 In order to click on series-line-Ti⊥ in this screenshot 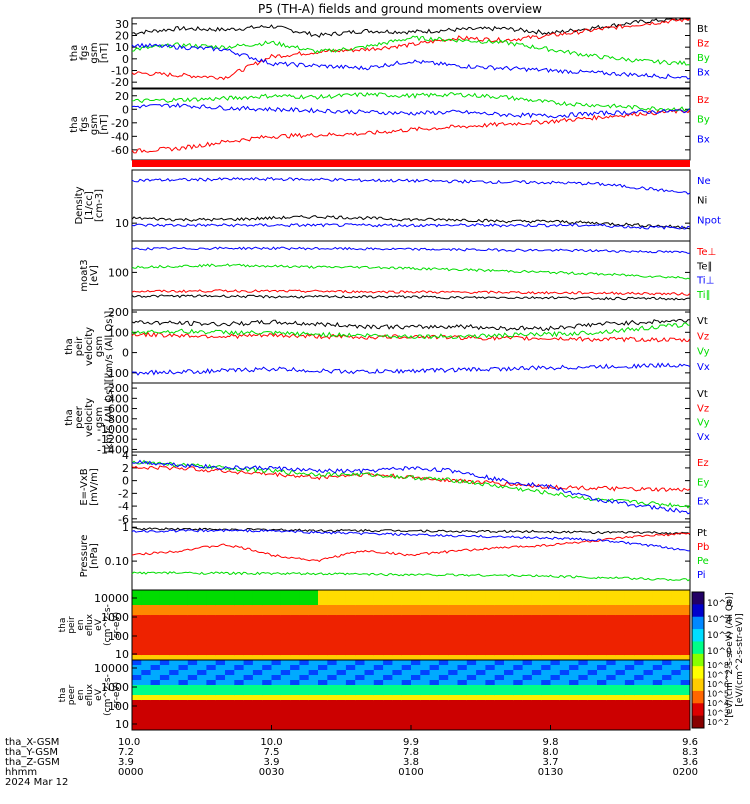, I will do `click(411, 250)`.